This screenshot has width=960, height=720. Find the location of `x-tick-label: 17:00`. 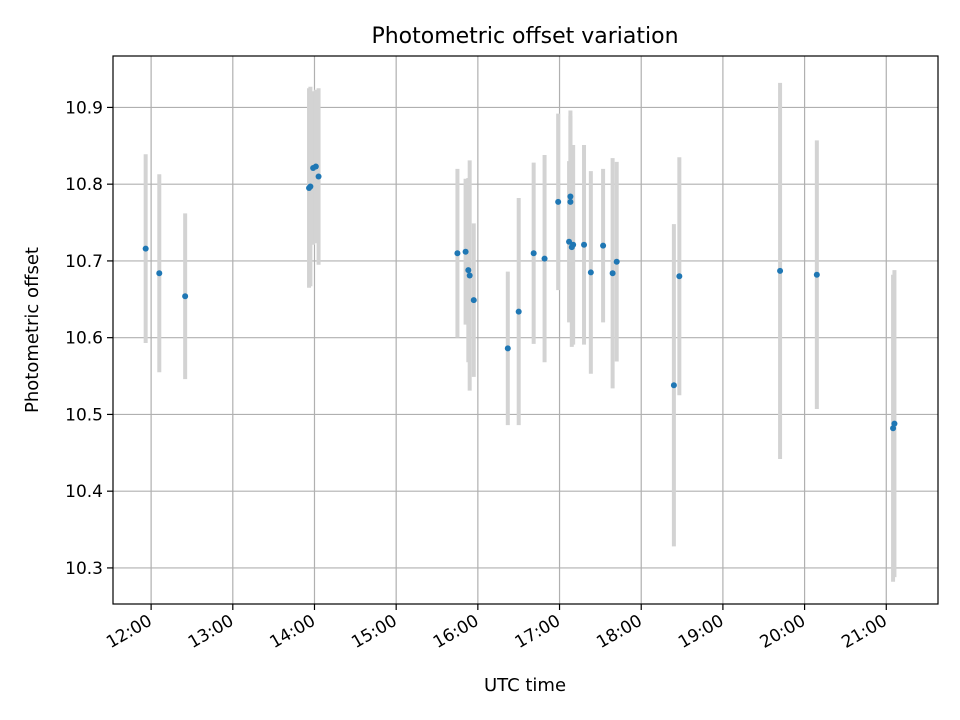

x-tick-label: 17:00 is located at coordinates (538, 632).